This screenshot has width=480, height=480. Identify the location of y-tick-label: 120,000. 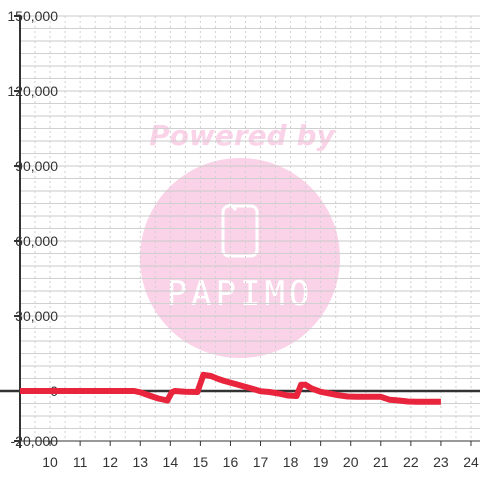
(32, 91).